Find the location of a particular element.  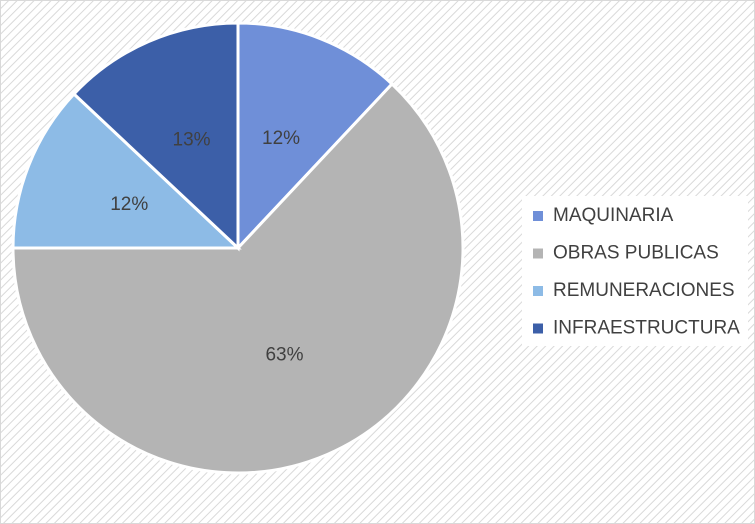

legend-label: INFRAESTRUCTURA is located at coordinates (646, 328).